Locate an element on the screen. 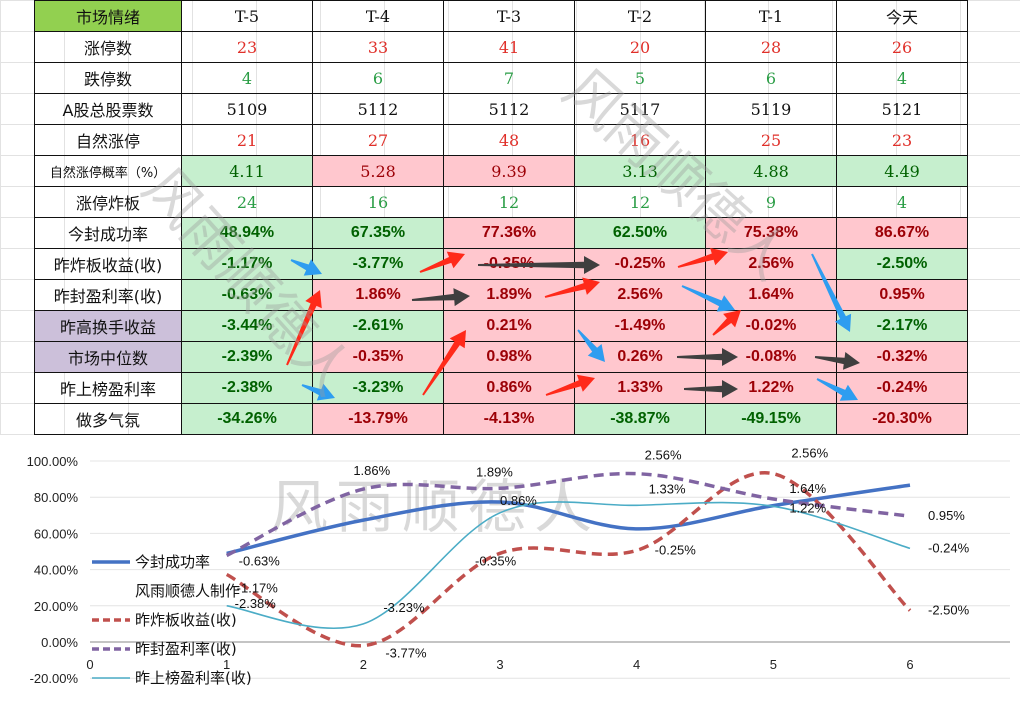  header-column: T-3 is located at coordinates (509, 16).